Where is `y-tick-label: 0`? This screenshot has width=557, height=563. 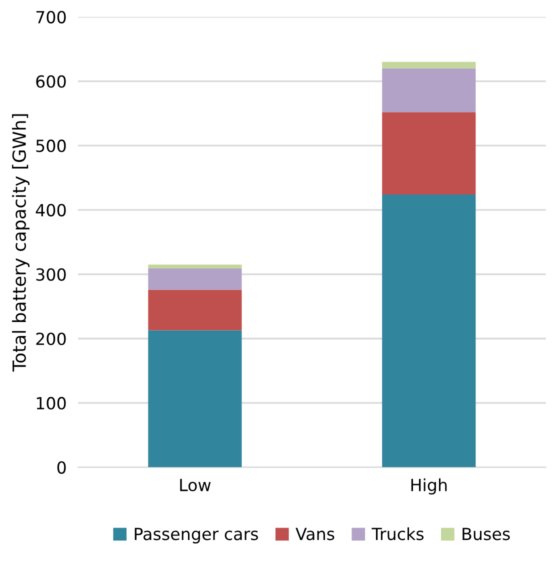 y-tick-label: 0 is located at coordinates (61, 467).